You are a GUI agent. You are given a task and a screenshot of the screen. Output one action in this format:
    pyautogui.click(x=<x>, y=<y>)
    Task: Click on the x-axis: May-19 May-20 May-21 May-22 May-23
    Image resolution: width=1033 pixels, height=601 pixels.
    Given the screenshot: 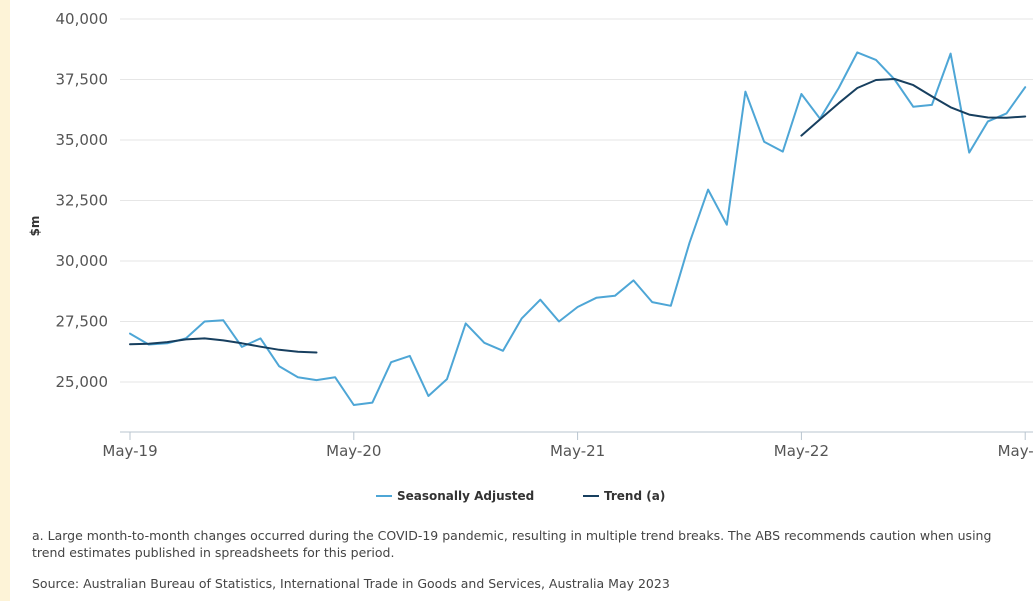 What is the action you would take?
    pyautogui.click(x=567, y=445)
    